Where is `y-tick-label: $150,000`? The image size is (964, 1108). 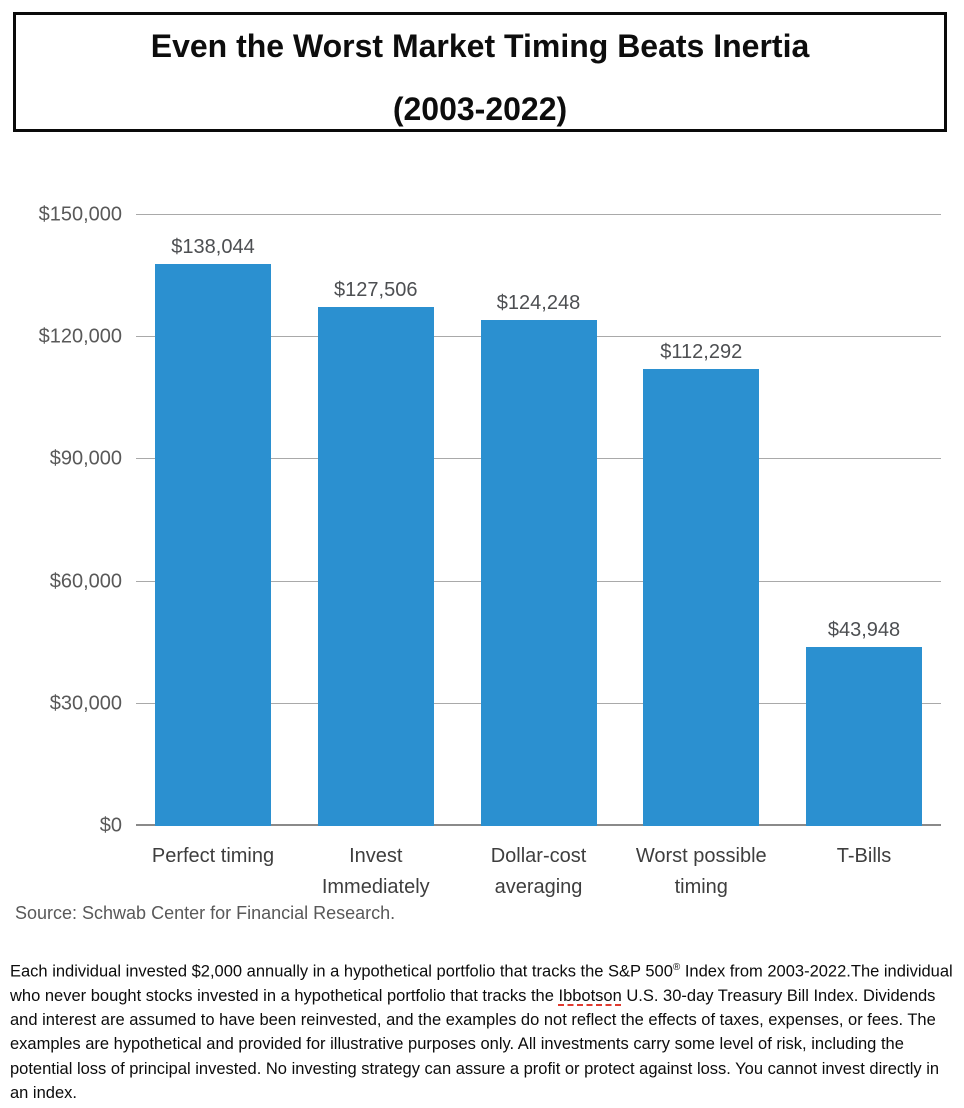 y-tick-label: $150,000 is located at coordinates (80, 214).